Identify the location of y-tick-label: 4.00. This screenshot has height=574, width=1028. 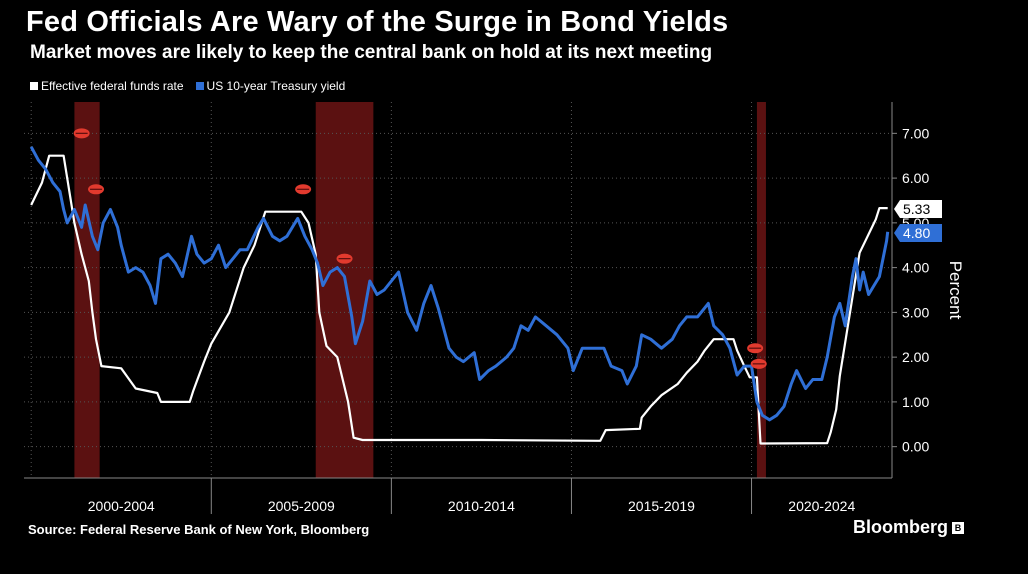
(915, 268).